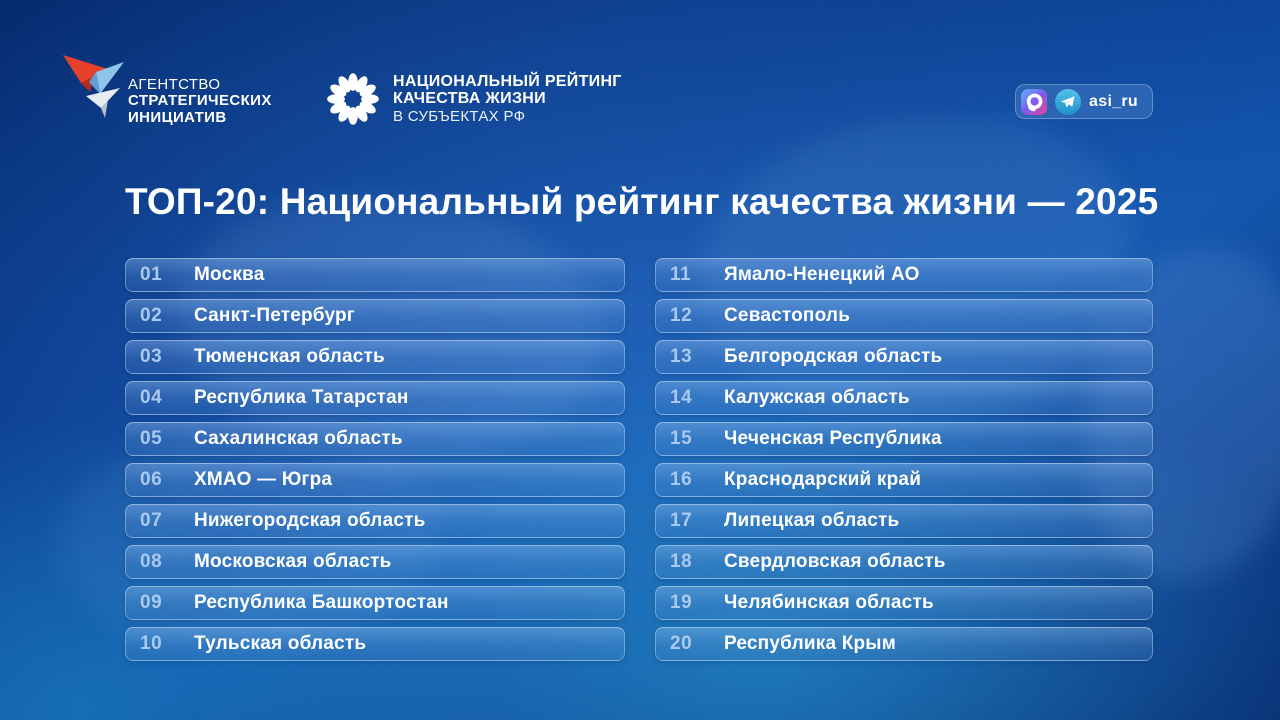 The height and width of the screenshot is (720, 1280). Describe the element at coordinates (229, 274) in the screenshot. I see `region-name: Москва` at that location.